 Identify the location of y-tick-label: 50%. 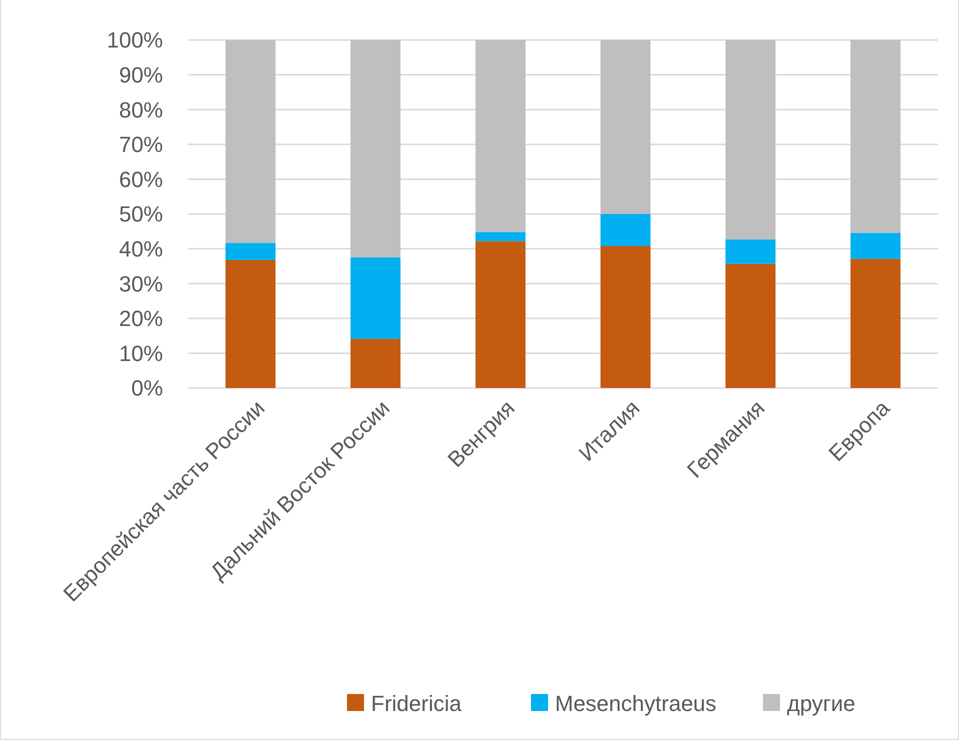
(140, 214).